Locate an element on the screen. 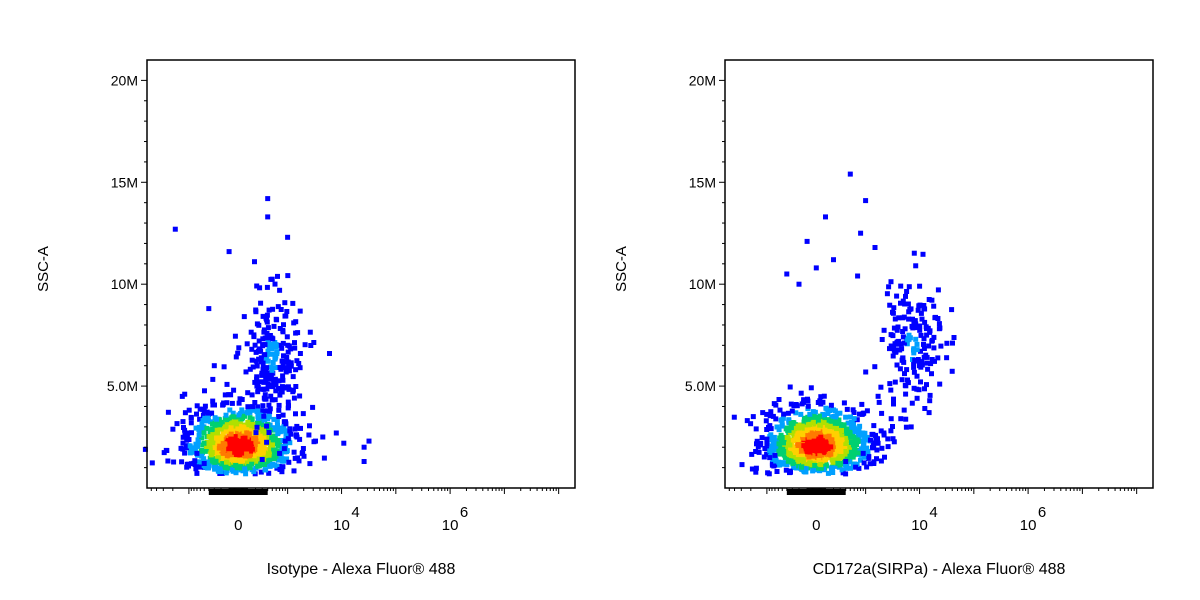  y-tick-label: 20M is located at coordinates (124, 80).